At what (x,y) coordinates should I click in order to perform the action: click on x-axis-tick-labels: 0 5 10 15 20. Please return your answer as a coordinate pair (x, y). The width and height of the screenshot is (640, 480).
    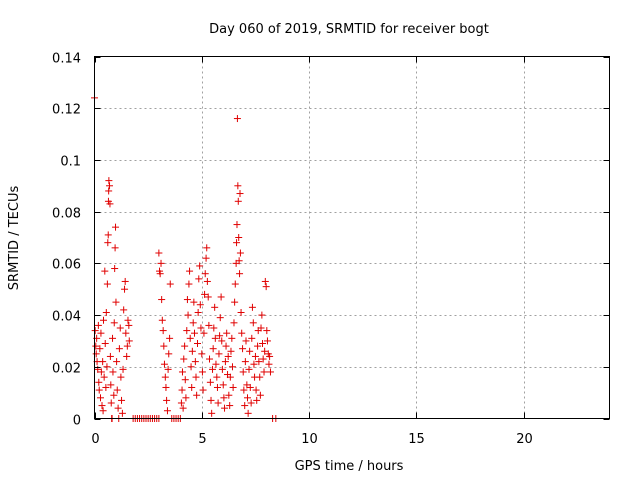
    Looking at the image, I should click on (311, 439).